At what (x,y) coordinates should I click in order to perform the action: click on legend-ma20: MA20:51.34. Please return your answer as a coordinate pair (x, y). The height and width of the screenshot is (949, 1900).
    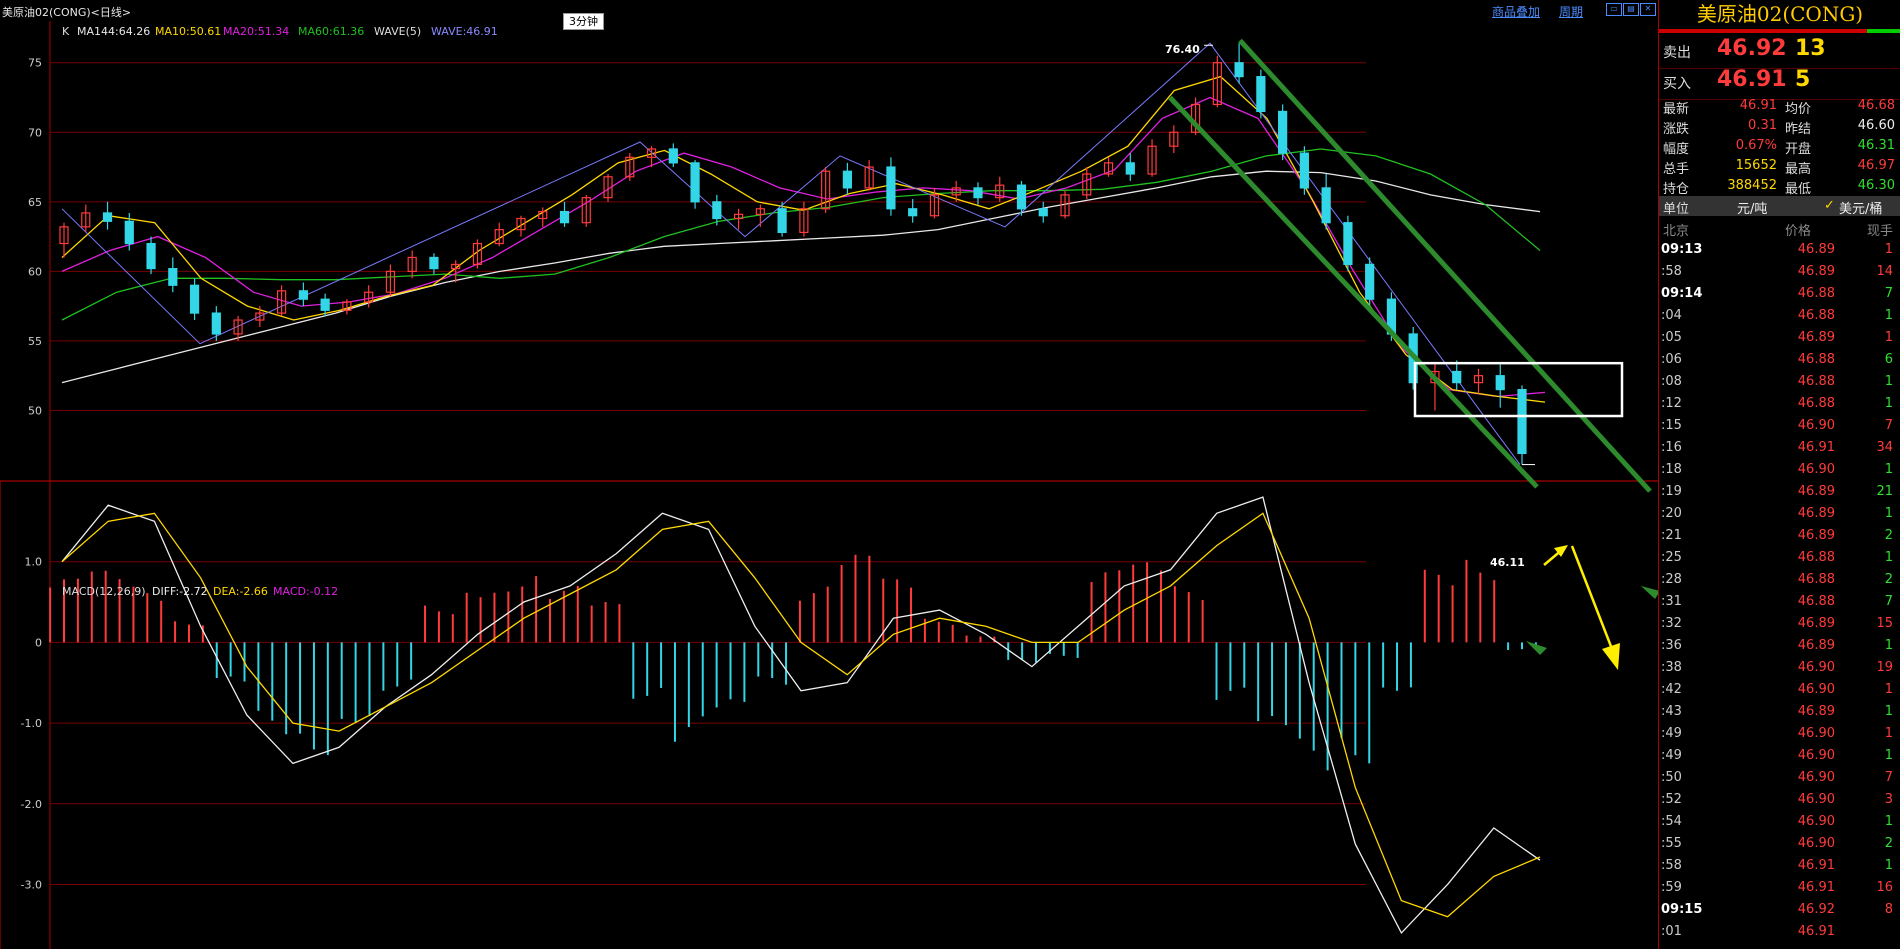
    Looking at the image, I should click on (256, 31).